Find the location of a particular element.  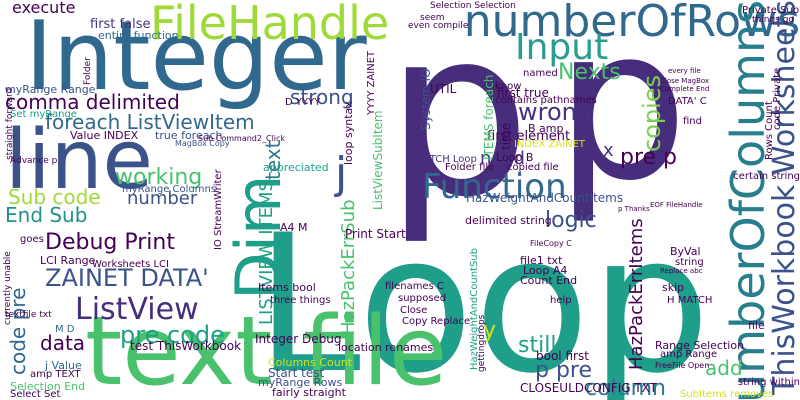

cloud-word: supposed is located at coordinates (422, 299).